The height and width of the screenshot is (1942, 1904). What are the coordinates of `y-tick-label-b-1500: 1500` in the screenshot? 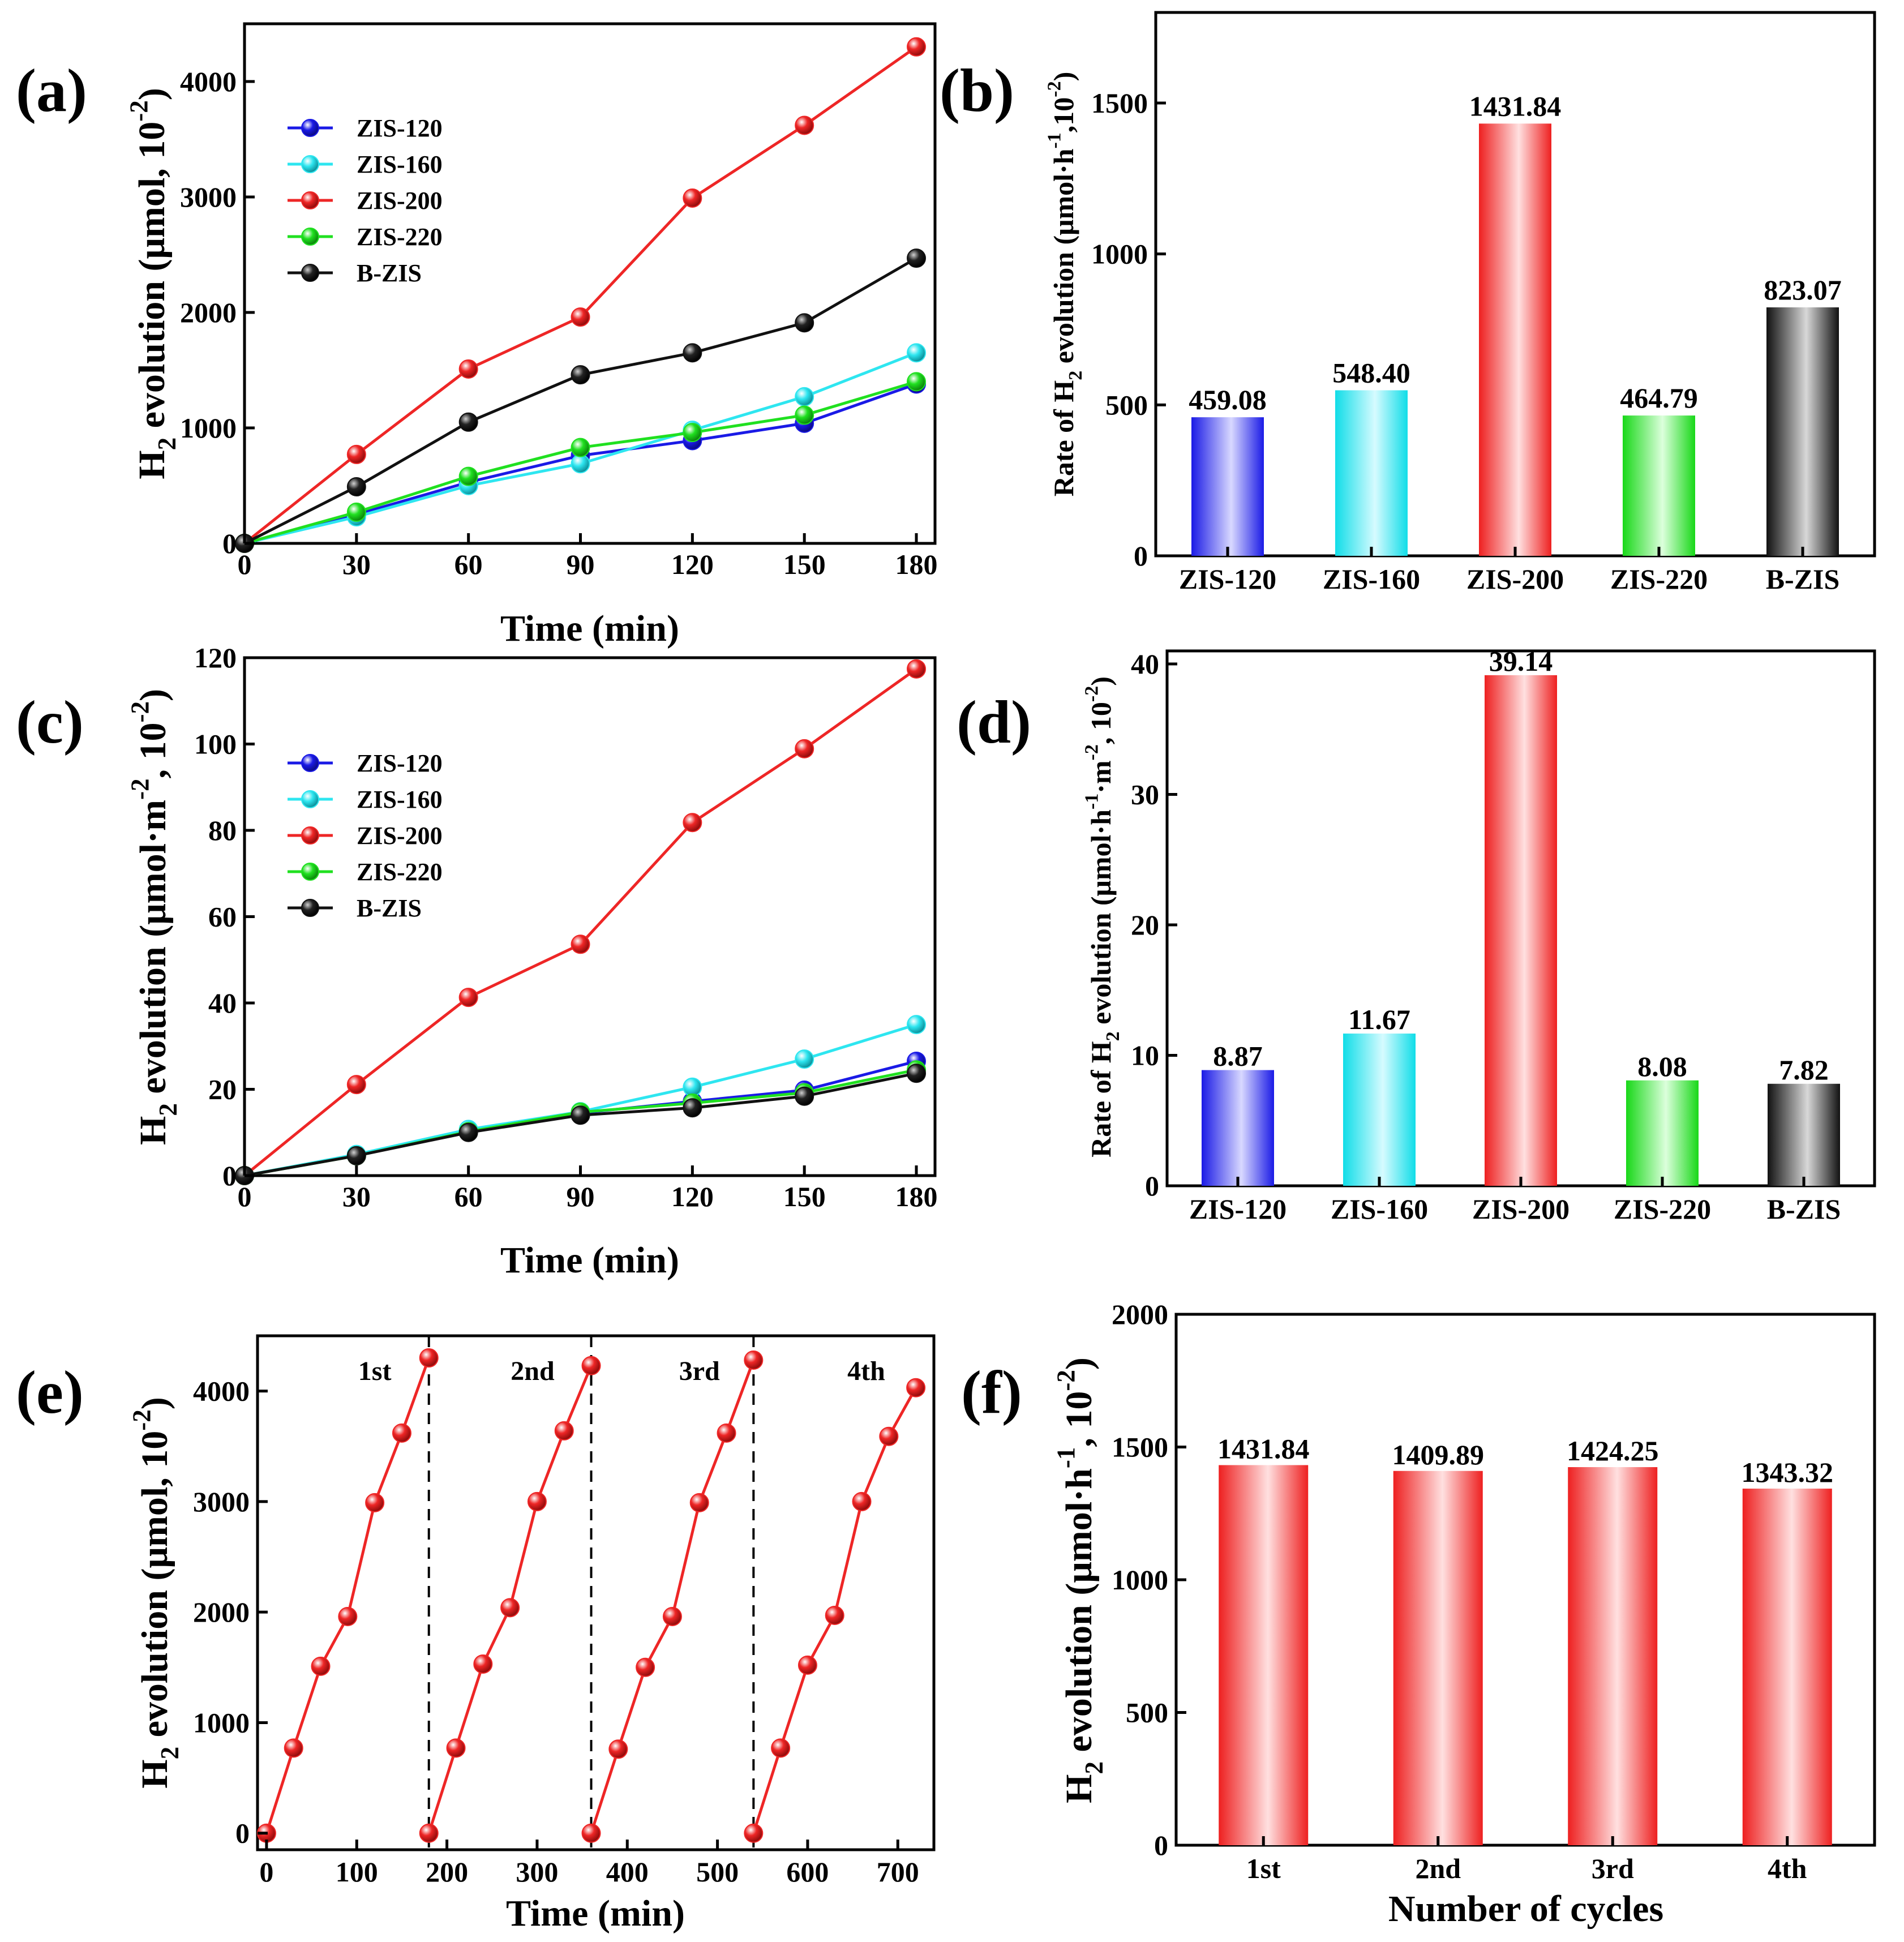 It's located at (1119, 103).